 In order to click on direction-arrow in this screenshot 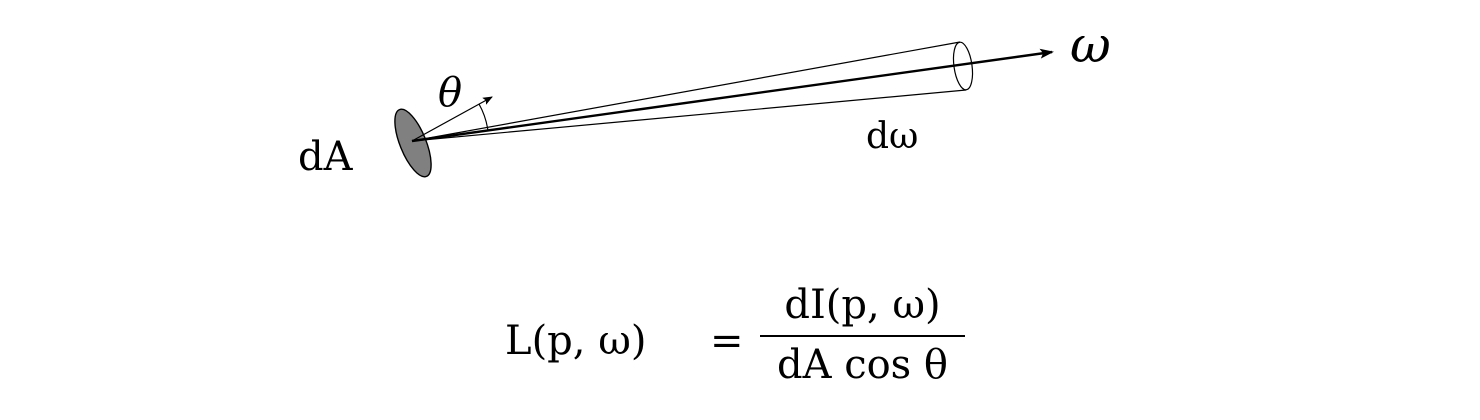, I will do `click(732, 95)`.